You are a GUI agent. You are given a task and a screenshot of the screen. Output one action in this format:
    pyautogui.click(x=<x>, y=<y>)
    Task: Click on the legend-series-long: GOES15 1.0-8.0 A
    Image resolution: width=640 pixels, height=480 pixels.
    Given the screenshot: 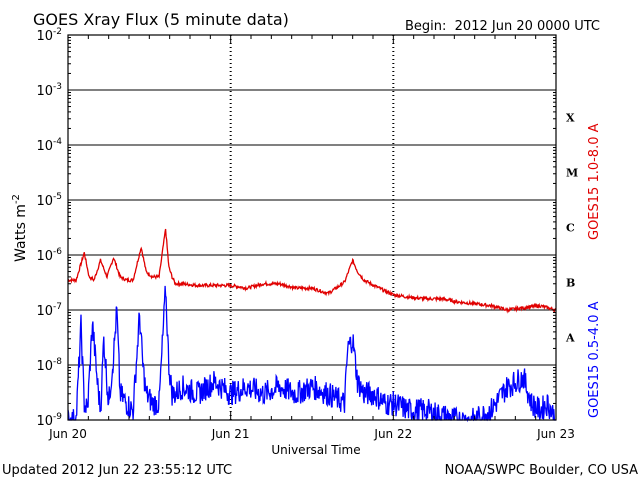 What is the action you would take?
    pyautogui.click(x=594, y=181)
    